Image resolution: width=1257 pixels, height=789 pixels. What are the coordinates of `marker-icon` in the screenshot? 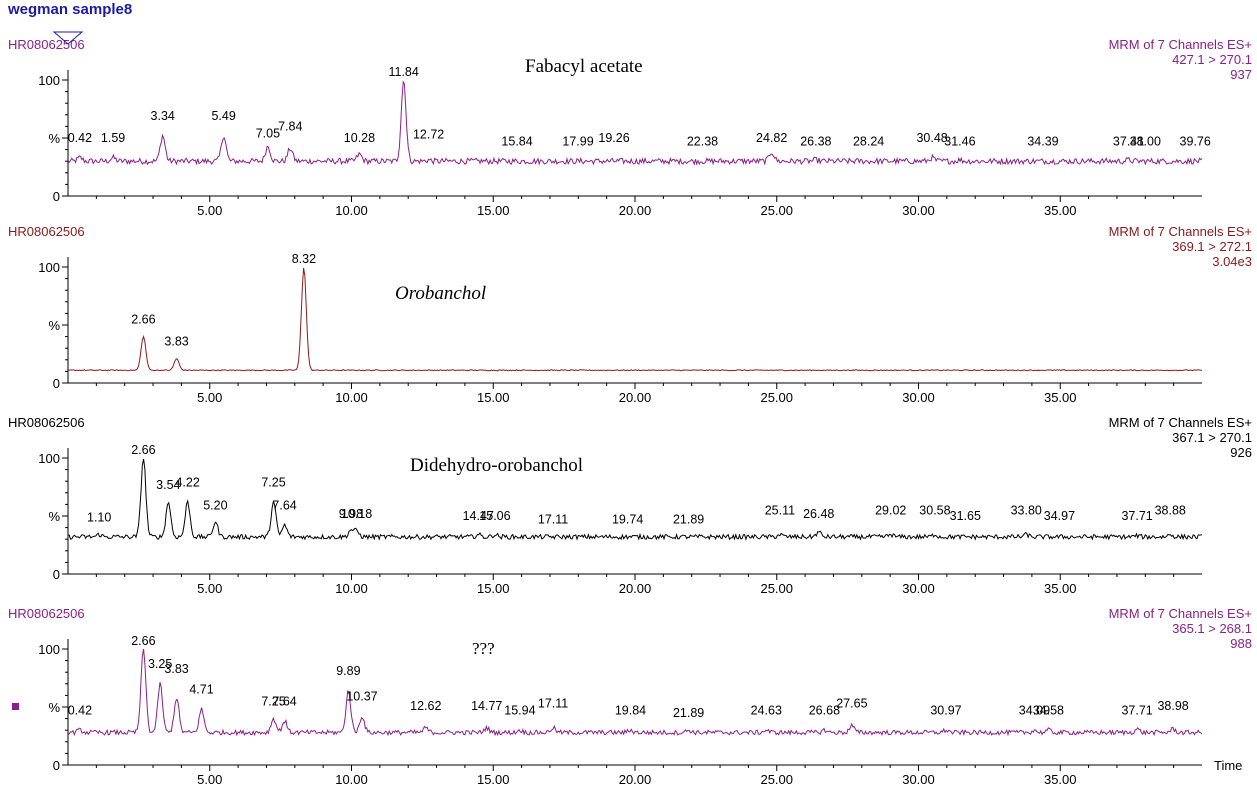 It's located at (68, 38).